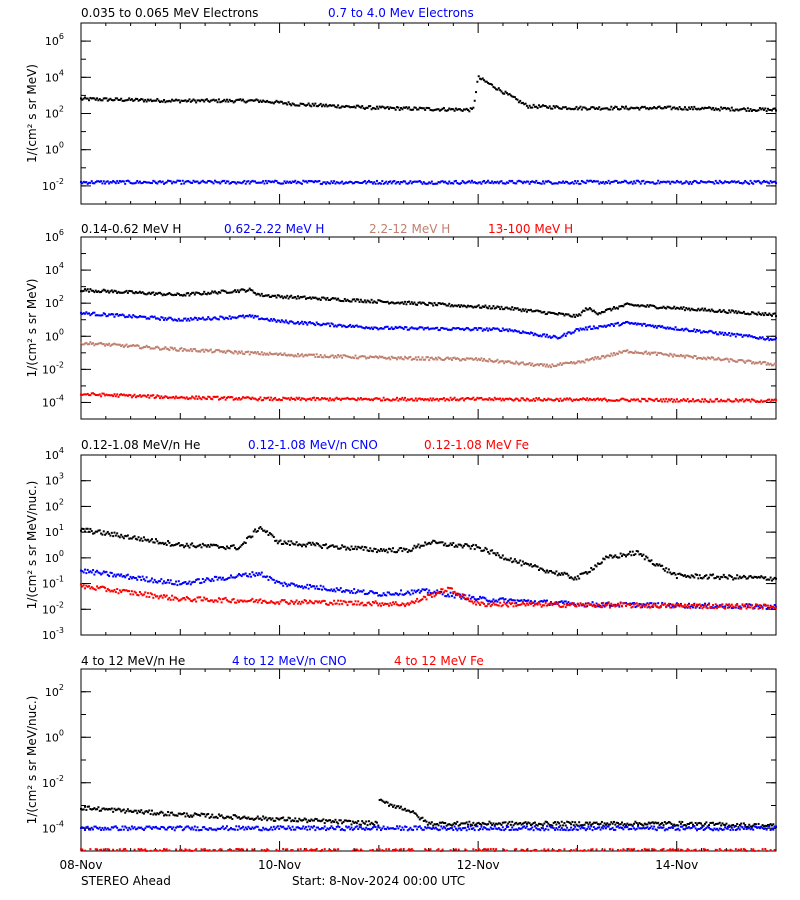  Describe the element at coordinates (54, 531) in the screenshot. I see `y-tick-label: 101` at that location.